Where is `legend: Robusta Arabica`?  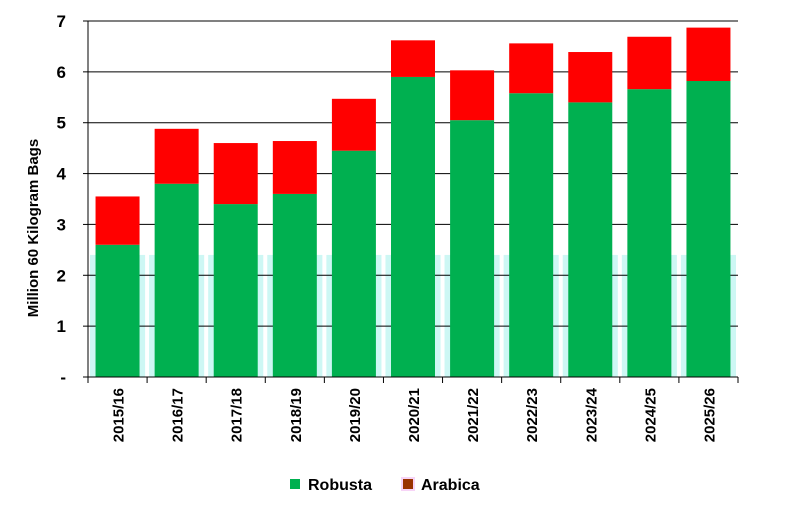
legend: Robusta Arabica is located at coordinates (385, 485).